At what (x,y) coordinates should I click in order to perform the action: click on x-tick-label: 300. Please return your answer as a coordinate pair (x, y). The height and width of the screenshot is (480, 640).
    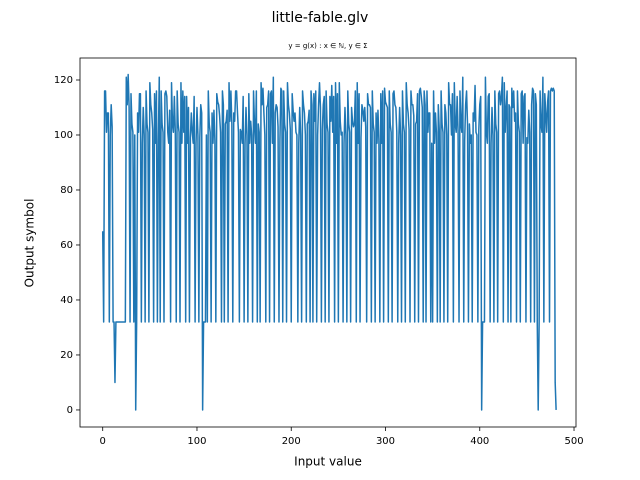
    Looking at the image, I should click on (385, 441).